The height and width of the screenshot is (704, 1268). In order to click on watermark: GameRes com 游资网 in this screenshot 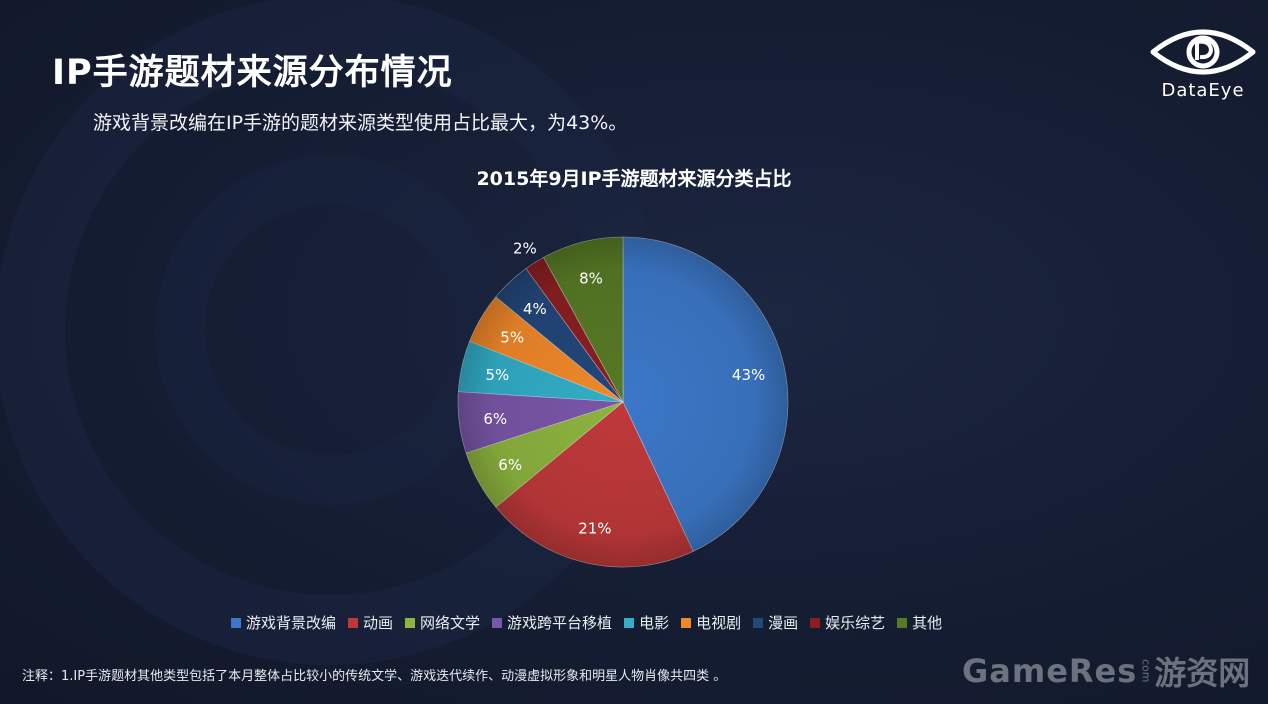, I will do `click(1106, 671)`.